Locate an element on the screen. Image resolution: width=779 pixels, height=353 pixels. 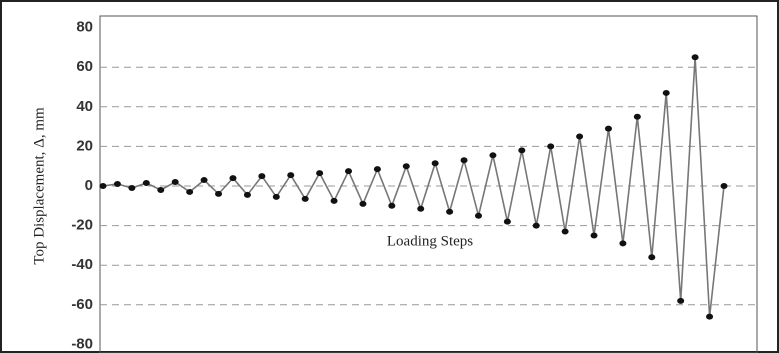
y-tick-label: 40 is located at coordinates (84, 106).